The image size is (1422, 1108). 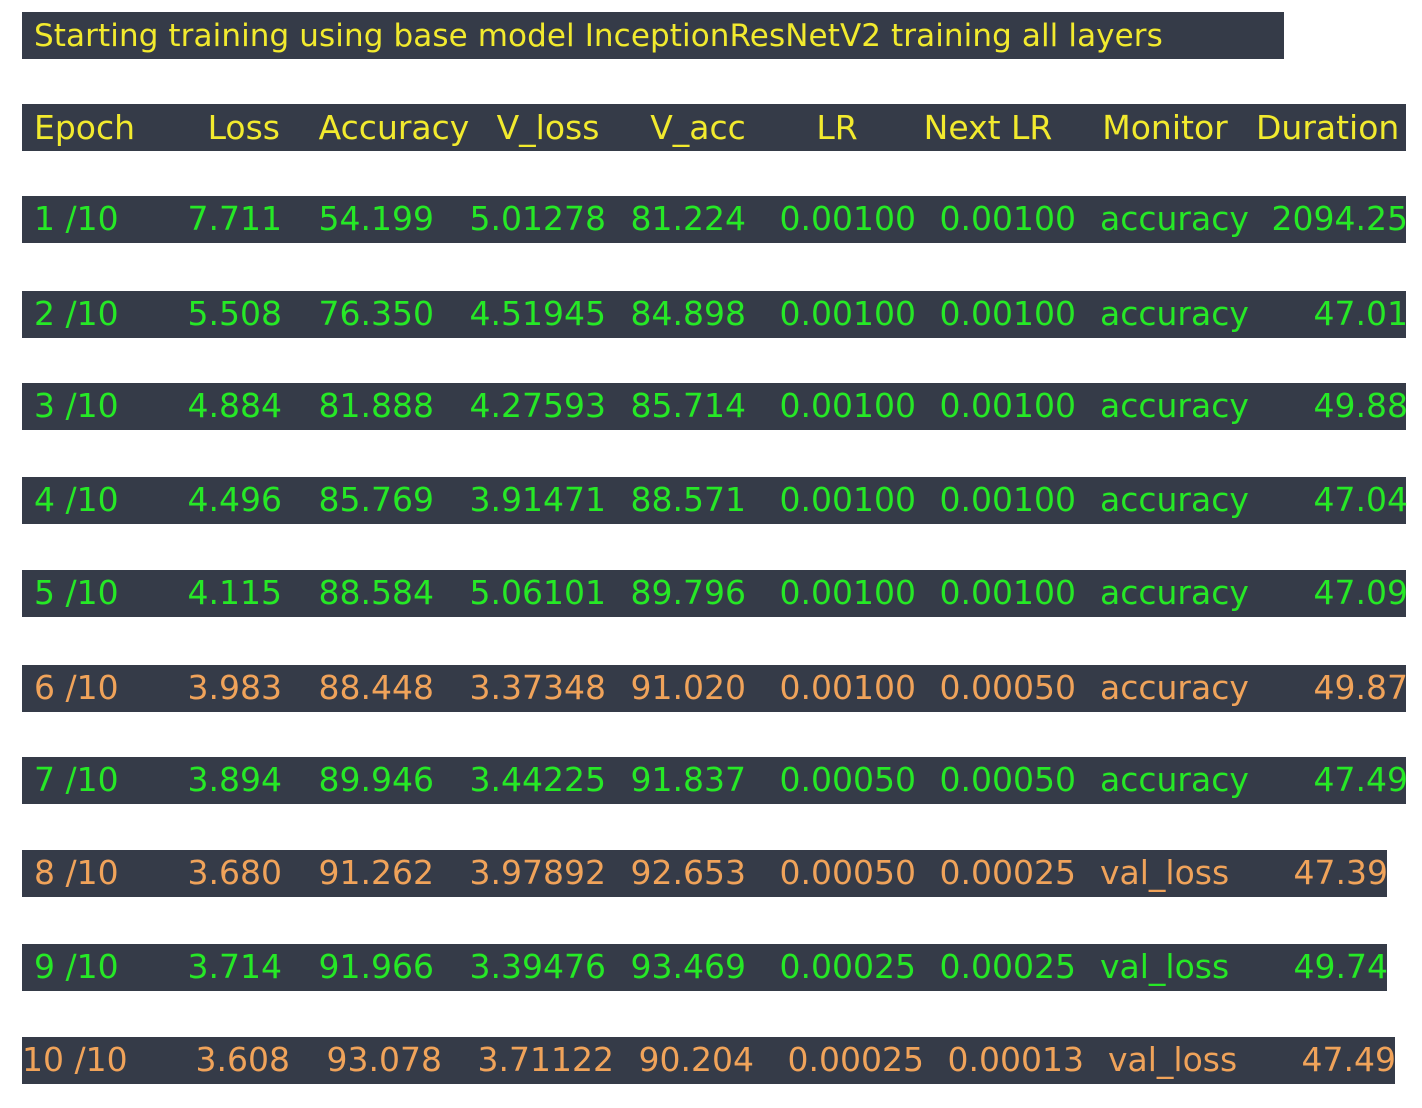 What do you see at coordinates (376, 687) in the screenshot?
I see `table-cell: 88.448` at bounding box center [376, 687].